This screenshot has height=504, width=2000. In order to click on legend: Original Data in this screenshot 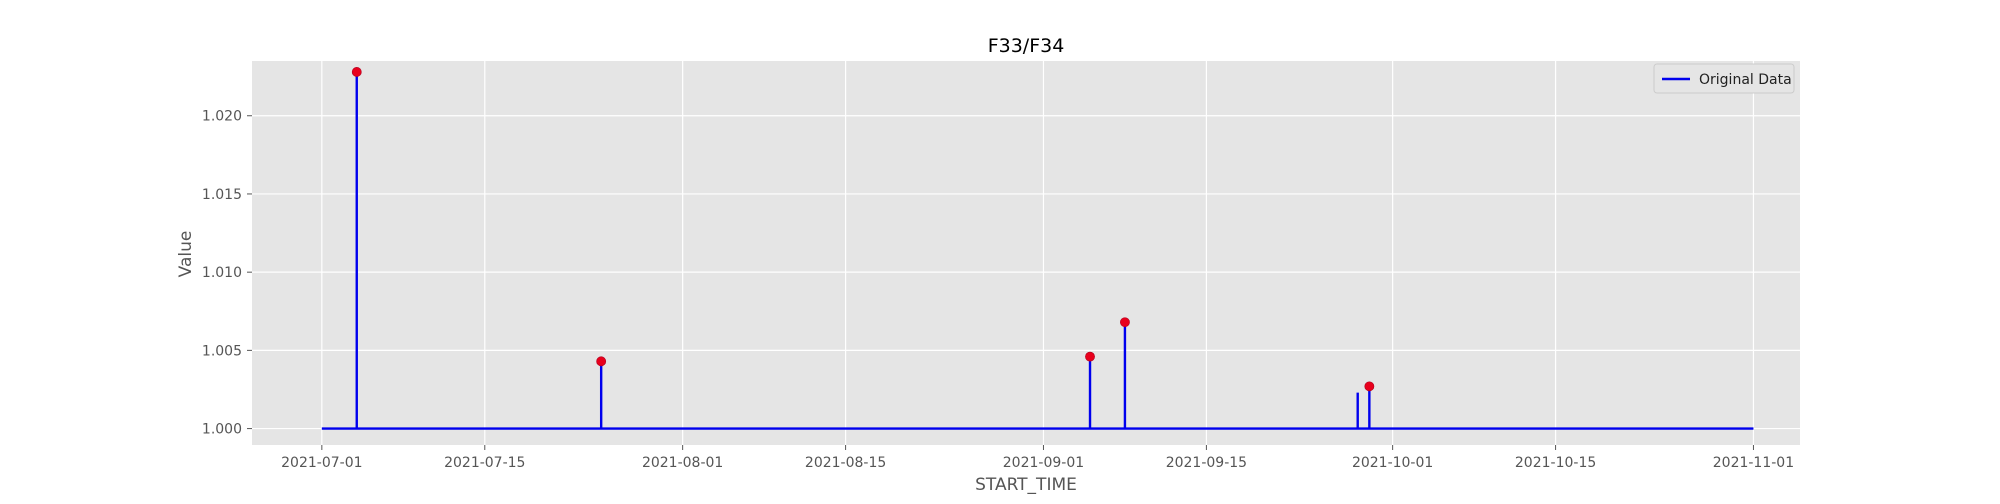, I will do `click(1724, 78)`.